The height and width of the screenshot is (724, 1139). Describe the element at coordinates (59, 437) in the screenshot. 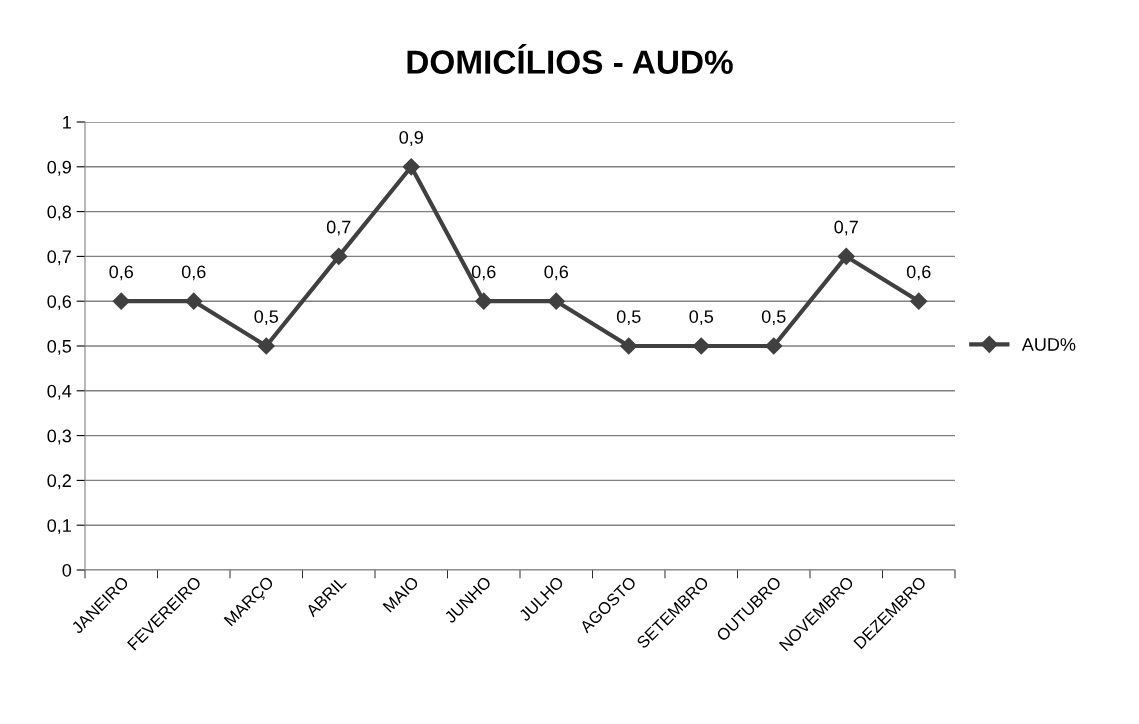

I see `y-tick-label: 0,3` at that location.